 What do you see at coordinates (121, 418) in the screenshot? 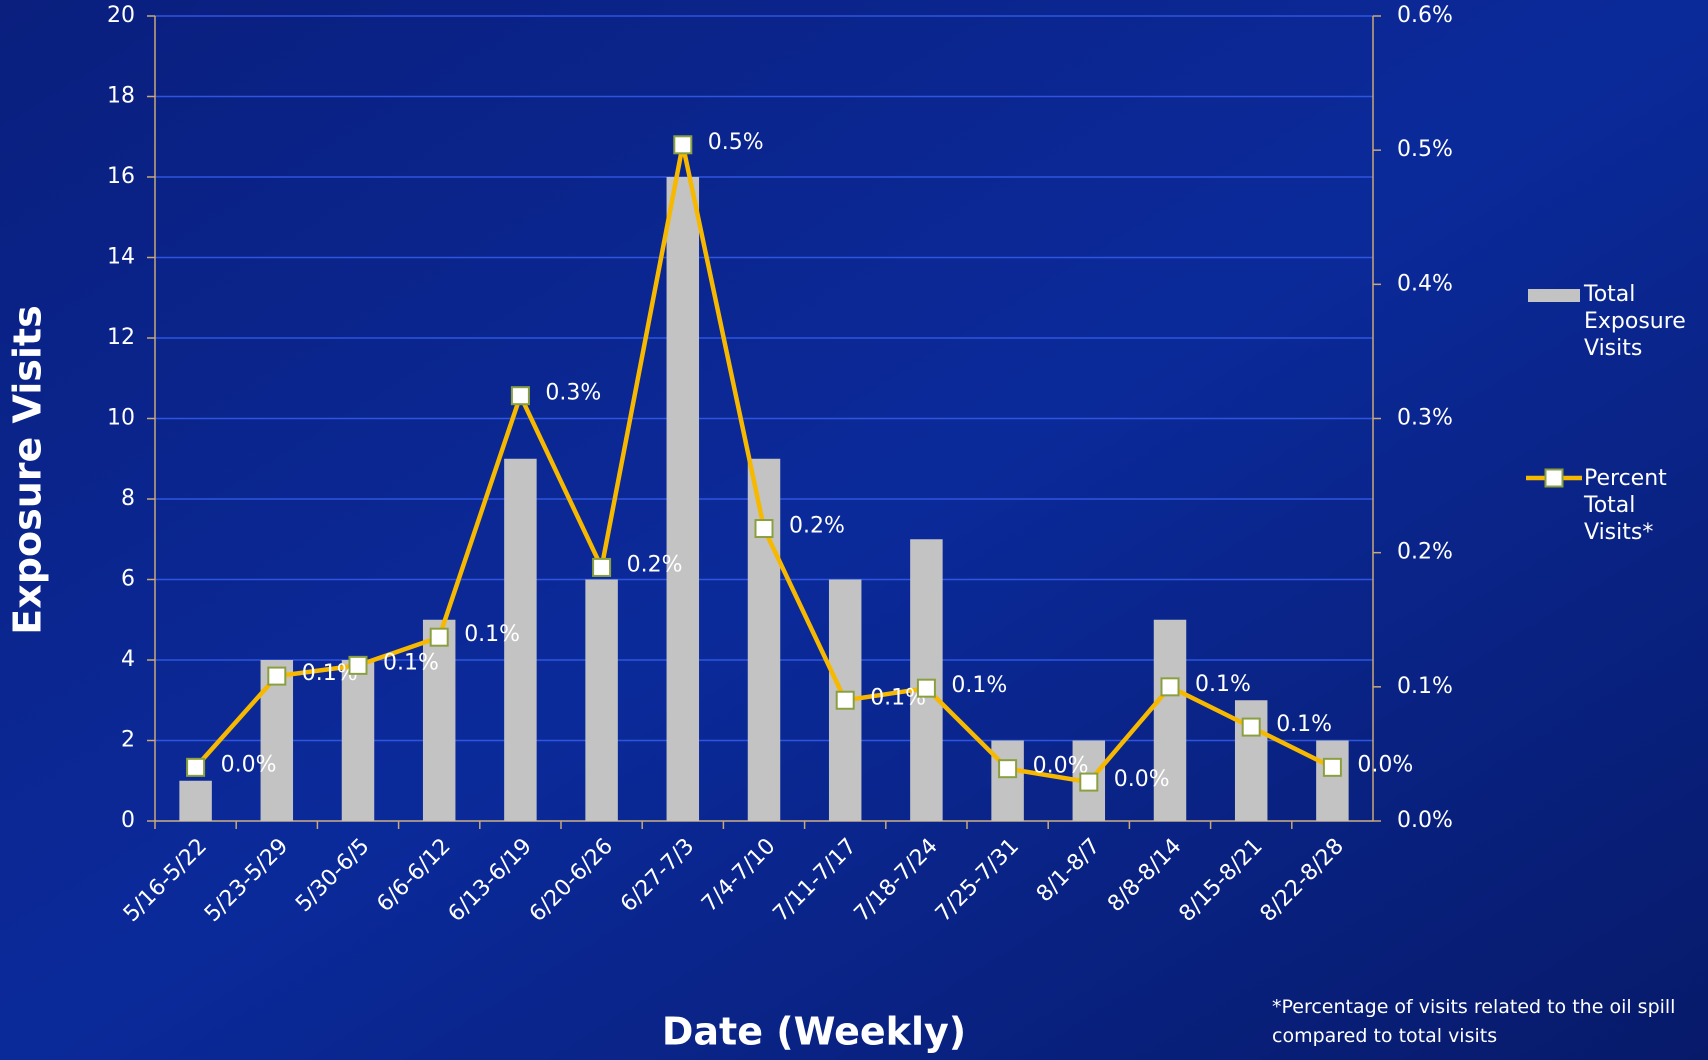
I see `y-tick-label: 10` at bounding box center [121, 418].